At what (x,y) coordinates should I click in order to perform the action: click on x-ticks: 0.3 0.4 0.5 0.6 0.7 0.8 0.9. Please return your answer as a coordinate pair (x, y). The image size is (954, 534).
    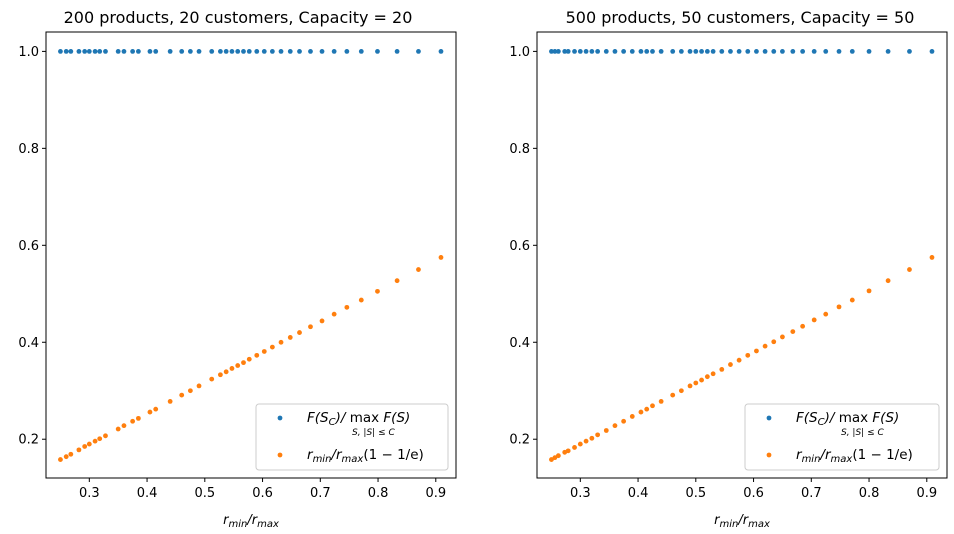
    Looking at the image, I should click on (262, 489).